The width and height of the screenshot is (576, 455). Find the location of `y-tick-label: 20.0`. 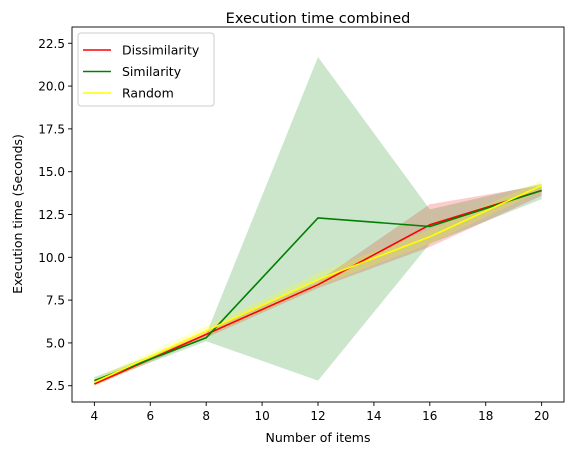

y-tick-label: 20.0 is located at coordinates (51, 87).